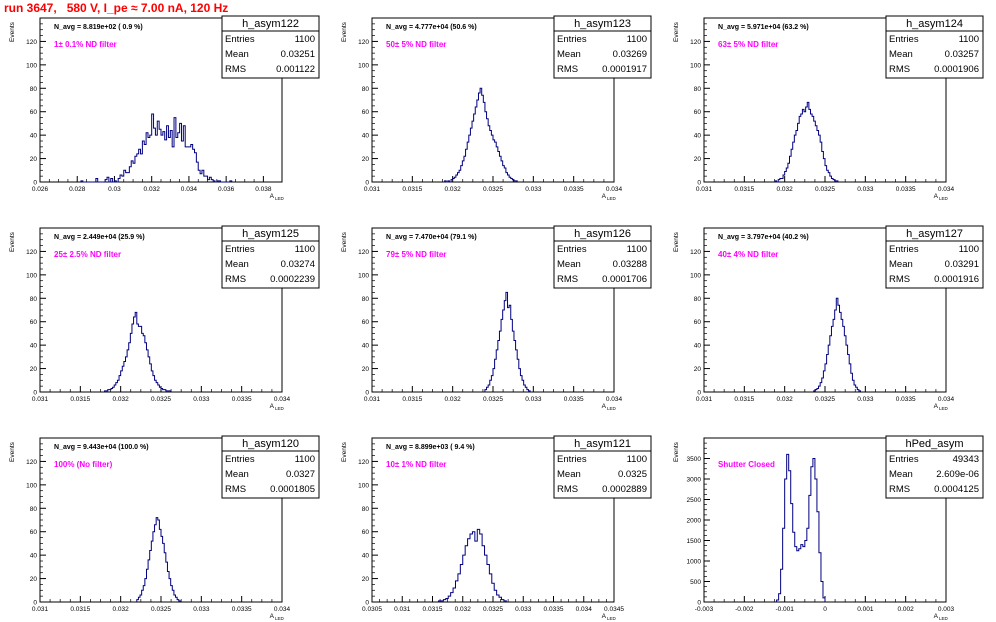  What do you see at coordinates (298, 54) in the screenshot?
I see `stats-mean-value: 0.03251` at bounding box center [298, 54].